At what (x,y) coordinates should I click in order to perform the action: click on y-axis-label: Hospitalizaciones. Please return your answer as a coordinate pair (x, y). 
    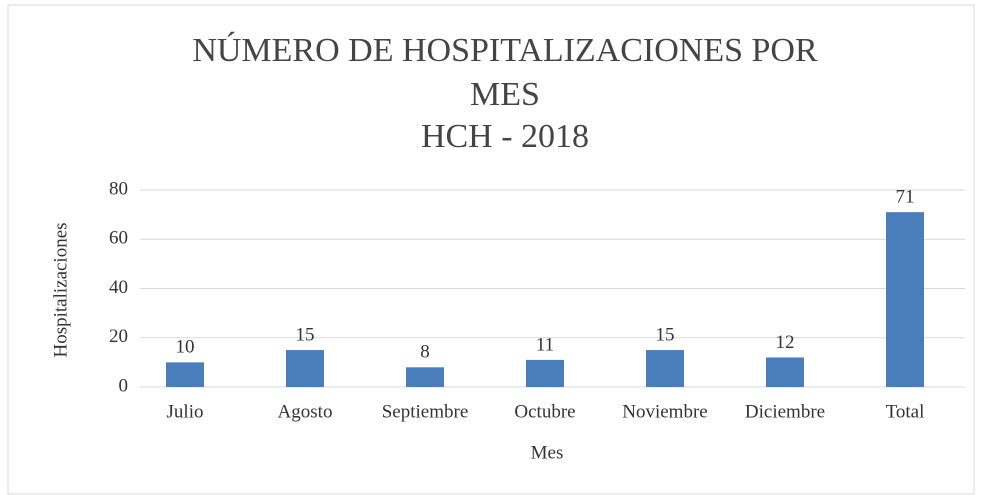
    Looking at the image, I should click on (60, 289).